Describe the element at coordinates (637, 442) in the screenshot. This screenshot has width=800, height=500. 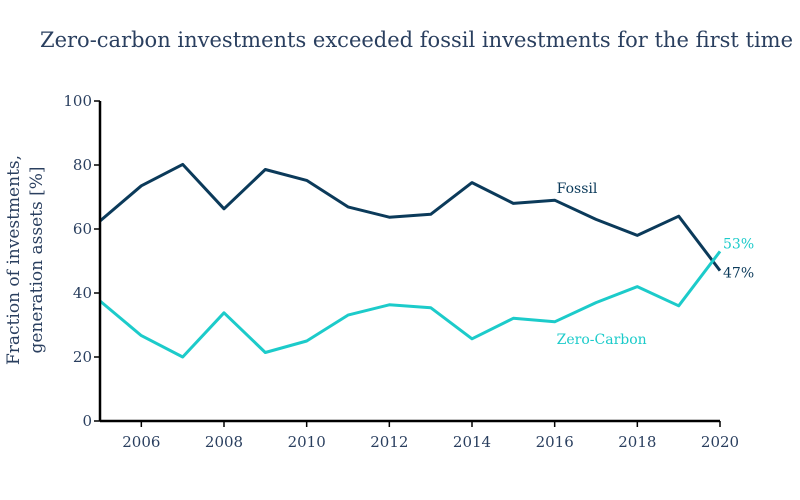
I see `x-tick-label: 2018` at that location.